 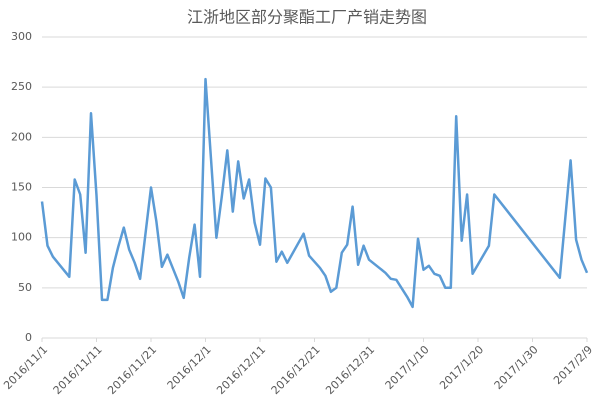 What do you see at coordinates (28, 337) in the screenshot?
I see `y-tick-label: 0` at bounding box center [28, 337].